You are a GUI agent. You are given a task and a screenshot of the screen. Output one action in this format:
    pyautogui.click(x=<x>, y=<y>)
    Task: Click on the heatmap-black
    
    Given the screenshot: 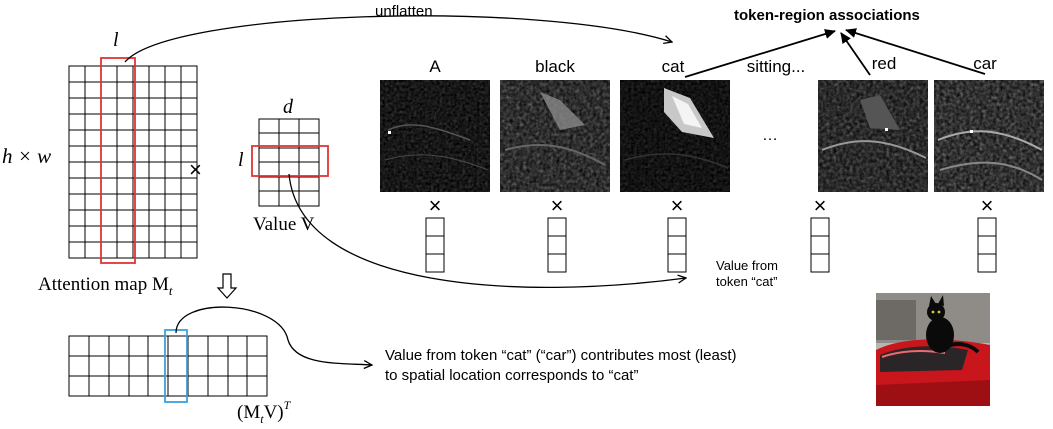 What is the action you would take?
    pyautogui.click(x=555, y=136)
    